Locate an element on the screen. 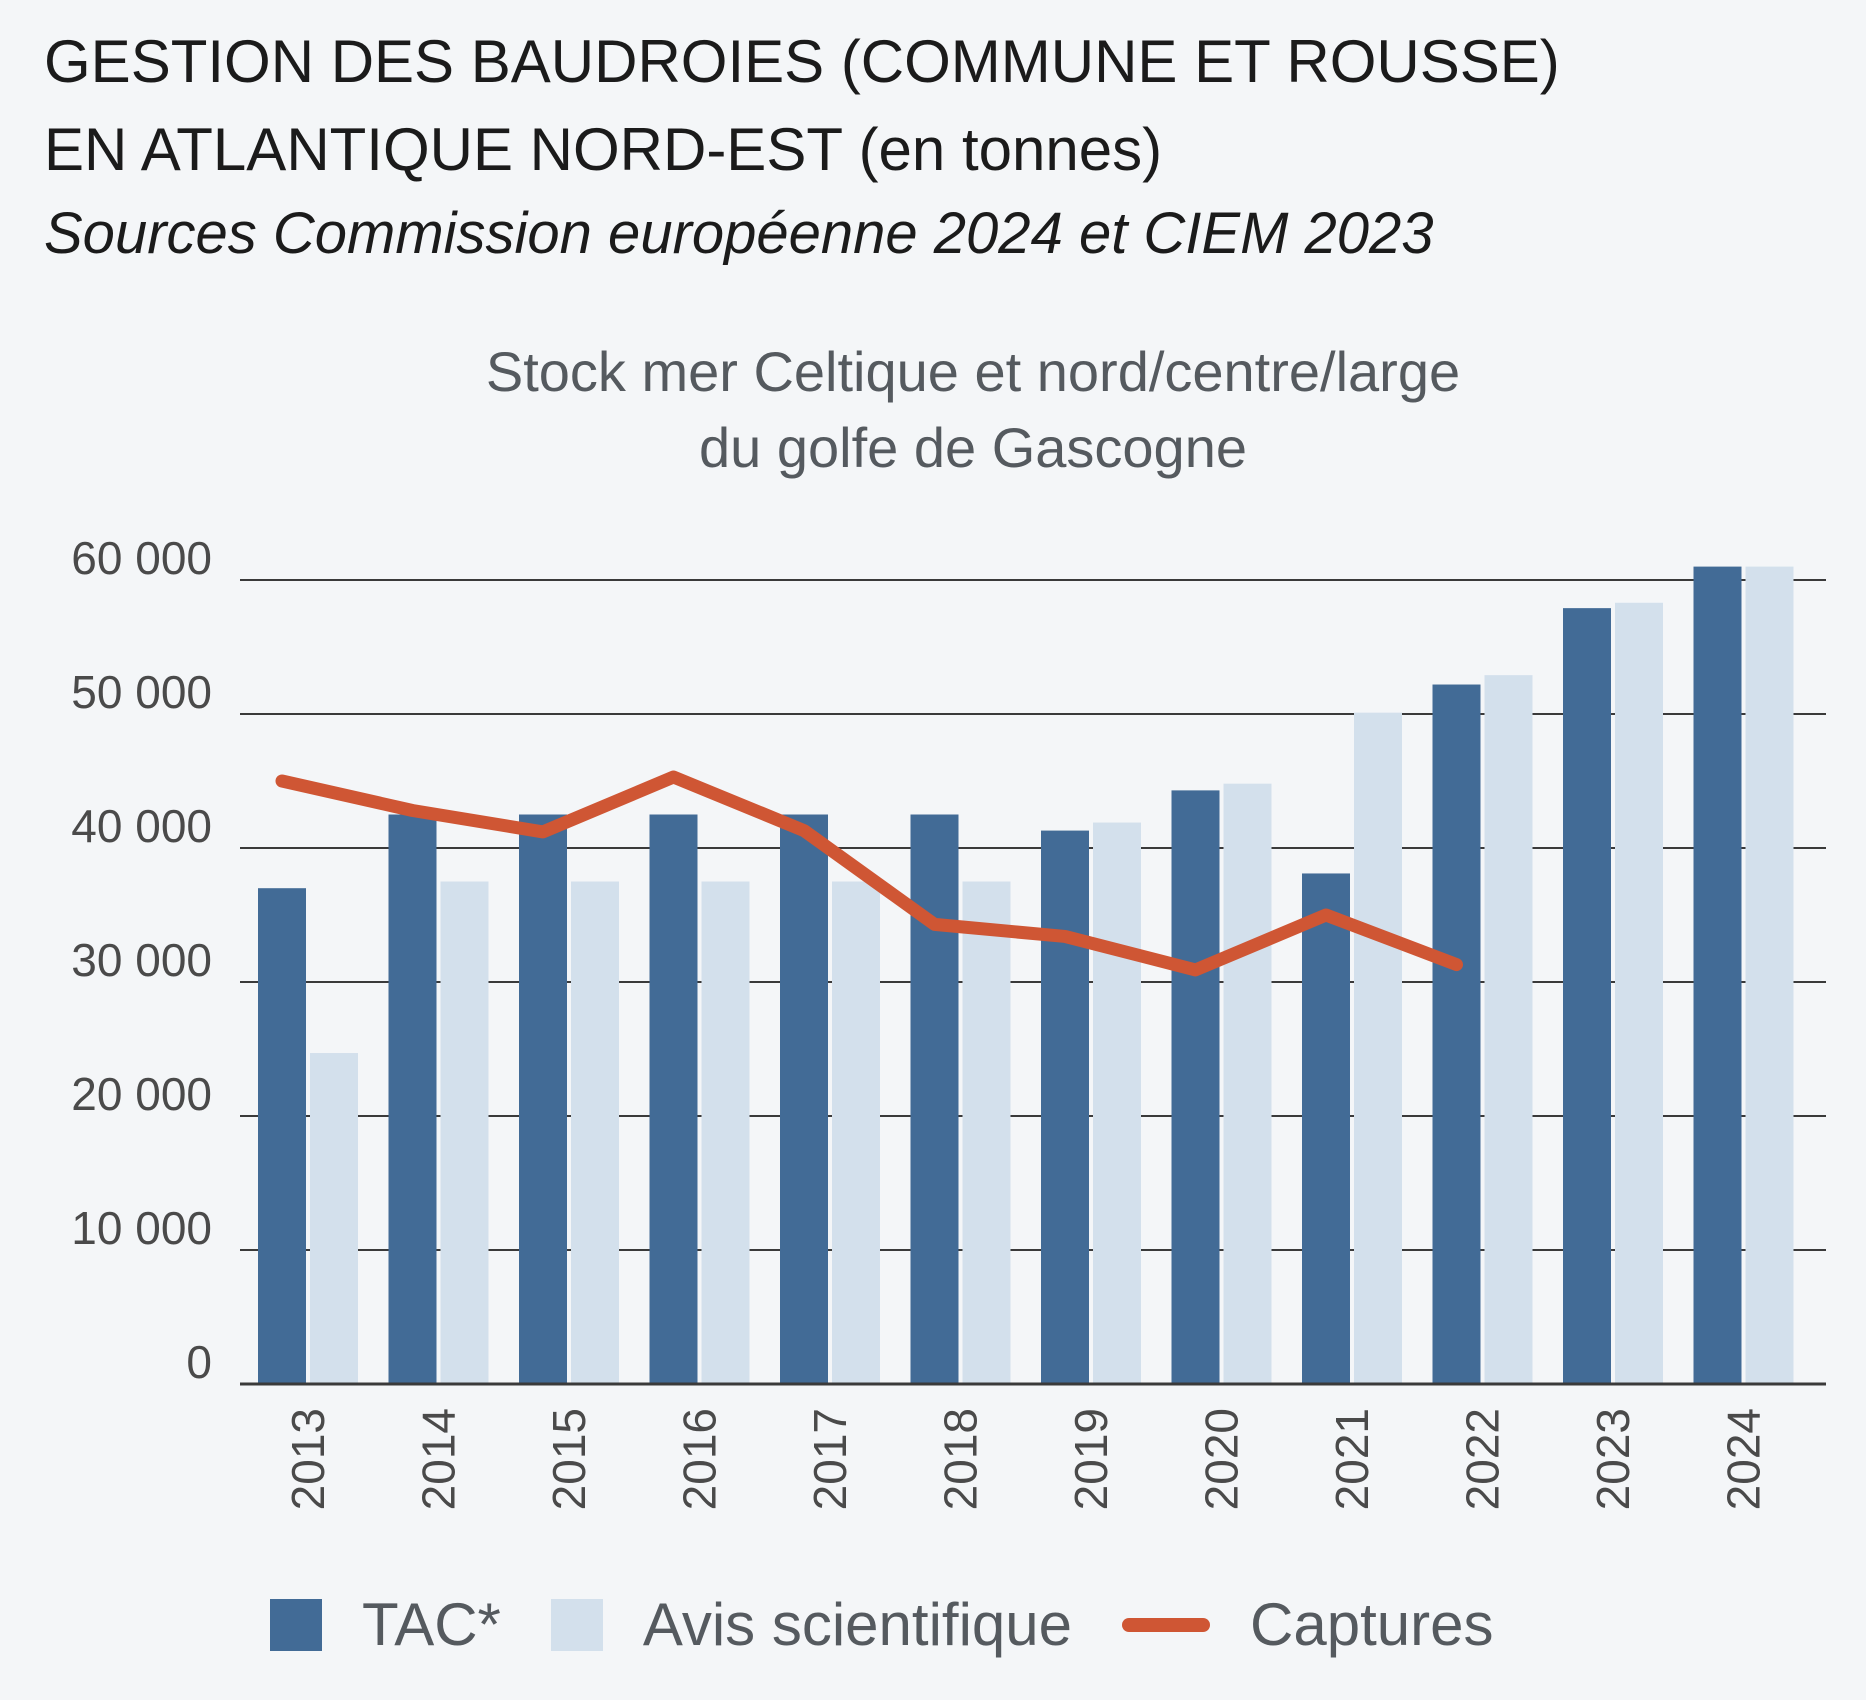 The width and height of the screenshot is (1866, 1700). legend-line-captures is located at coordinates (1166, 1624).